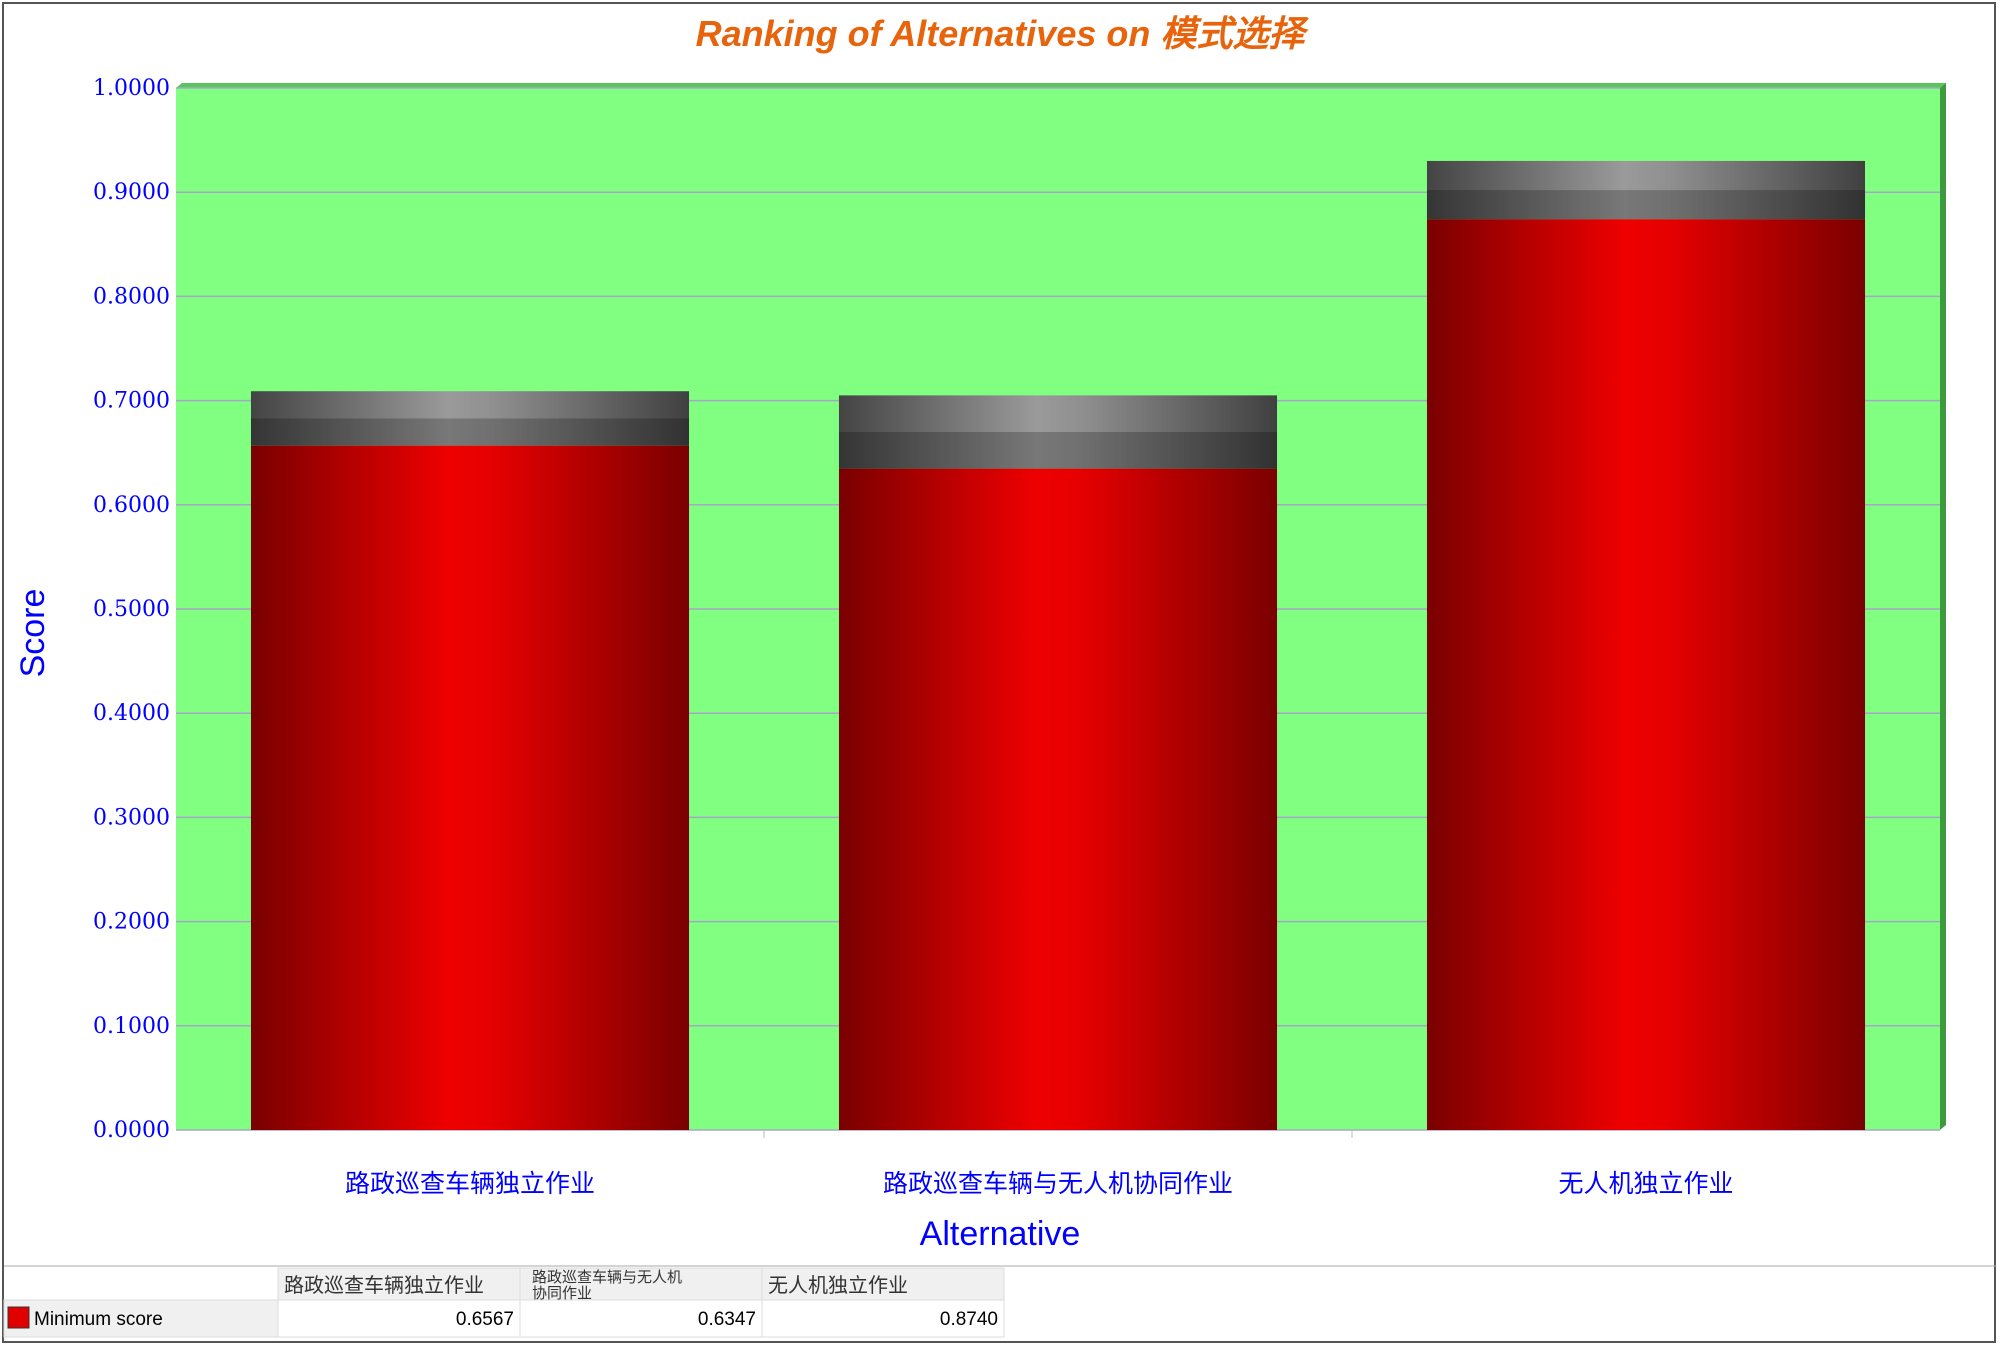 This screenshot has width=2000, height=1347. Describe the element at coordinates (1058, 1183) in the screenshot. I see `x-category-label: 路政巡查车辆与无人机协同作业` at that location.